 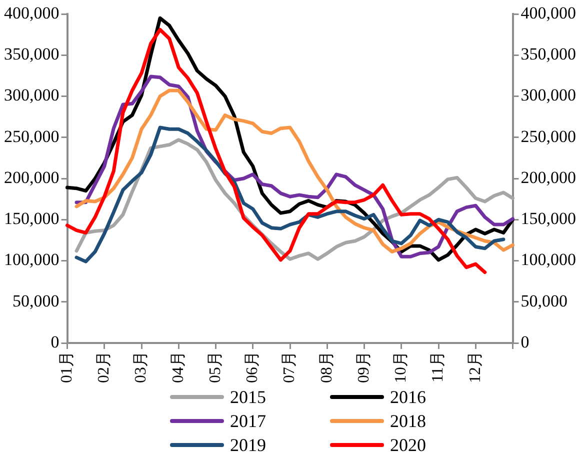 I want to click on y-tick-label: 400,000, so click(x=32, y=12).